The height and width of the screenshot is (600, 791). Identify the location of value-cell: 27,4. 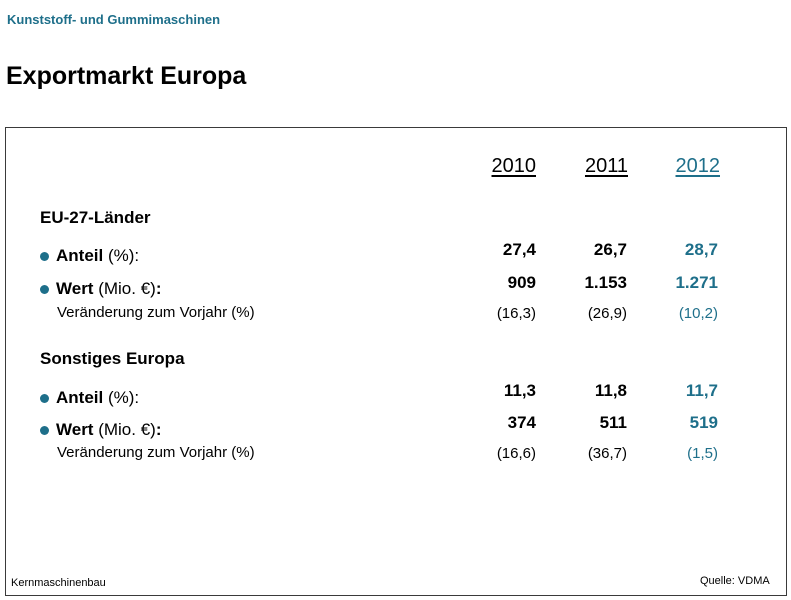
(519, 249).